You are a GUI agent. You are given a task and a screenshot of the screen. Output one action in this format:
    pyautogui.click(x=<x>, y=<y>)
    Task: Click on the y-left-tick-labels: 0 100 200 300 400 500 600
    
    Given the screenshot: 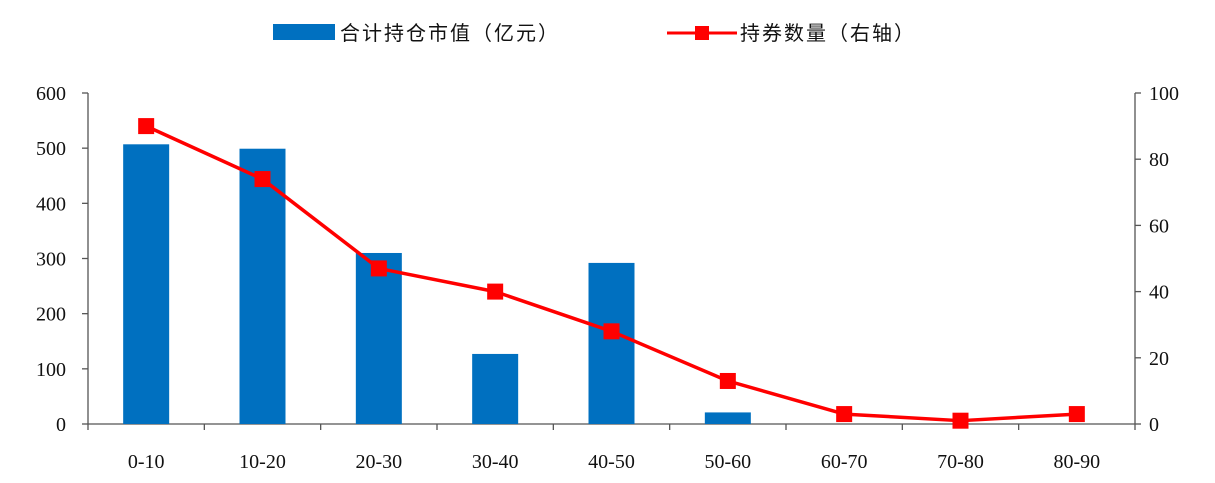 What is the action you would take?
    pyautogui.click(x=51, y=259)
    